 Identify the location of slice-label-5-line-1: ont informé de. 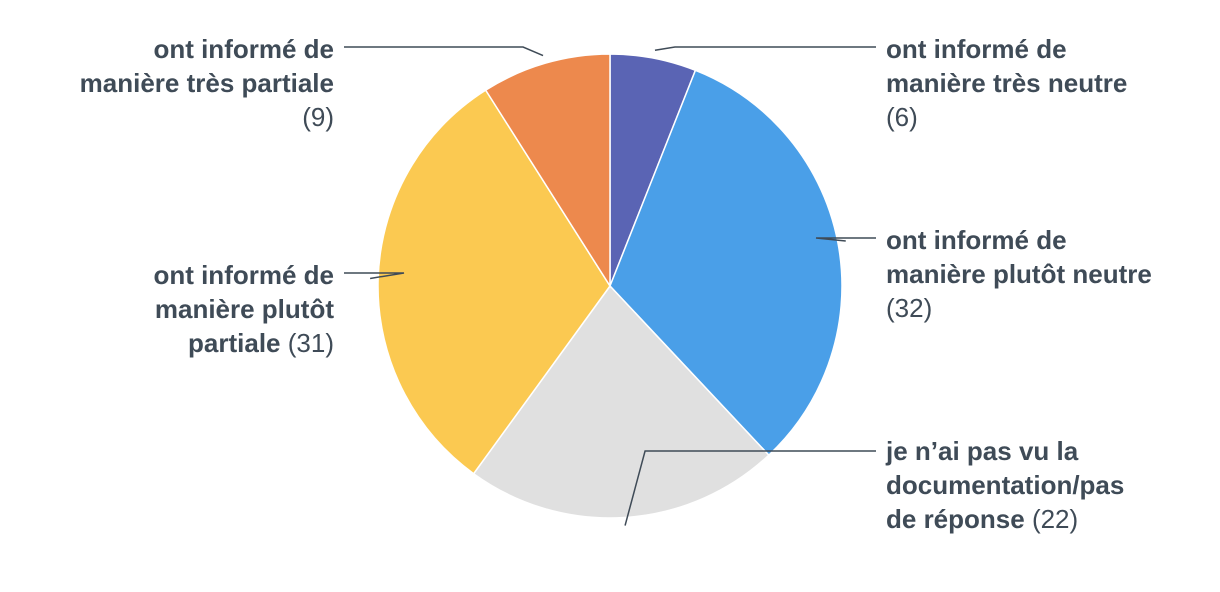
(243, 49).